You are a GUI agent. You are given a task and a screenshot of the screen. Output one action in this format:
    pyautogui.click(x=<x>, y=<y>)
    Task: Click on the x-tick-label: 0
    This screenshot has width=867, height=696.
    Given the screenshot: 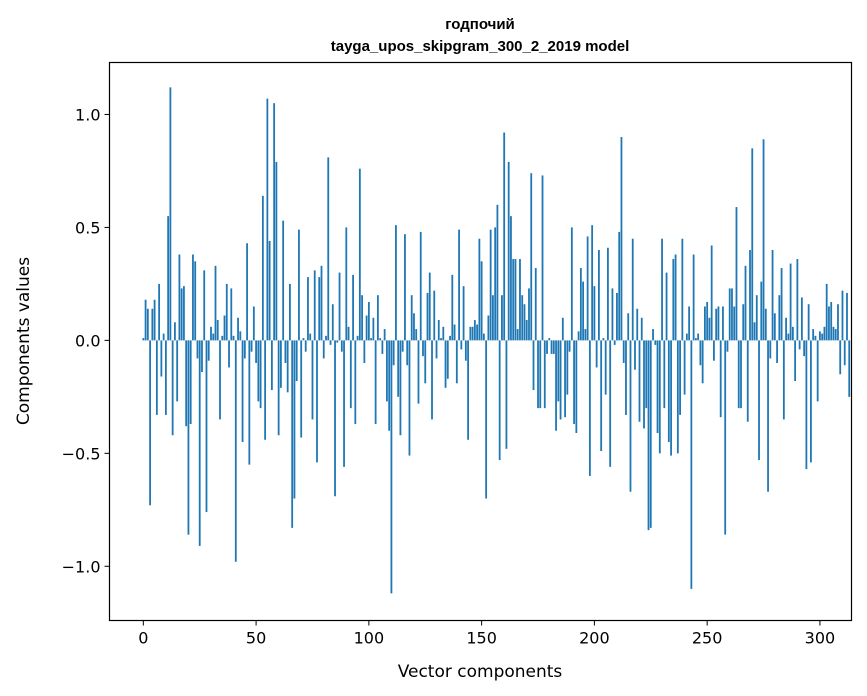 What is the action you would take?
    pyautogui.click(x=143, y=638)
    